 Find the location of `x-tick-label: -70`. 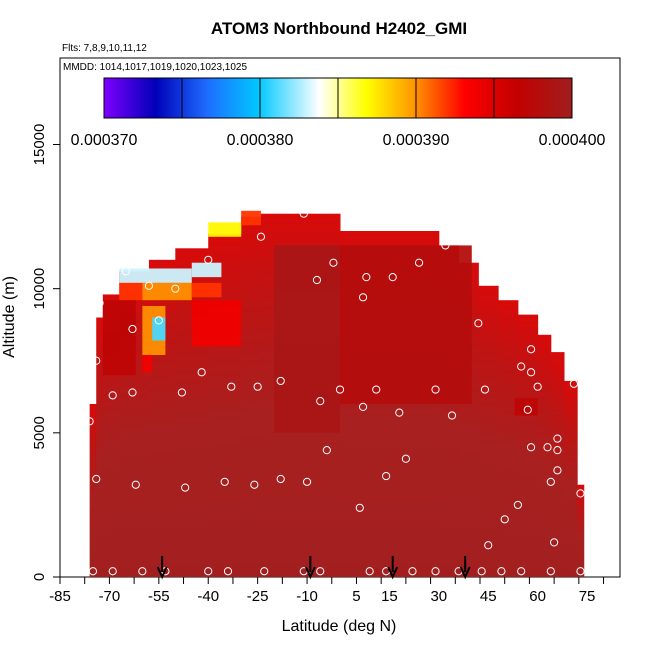

x-tick-label: -70 is located at coordinates (110, 596).